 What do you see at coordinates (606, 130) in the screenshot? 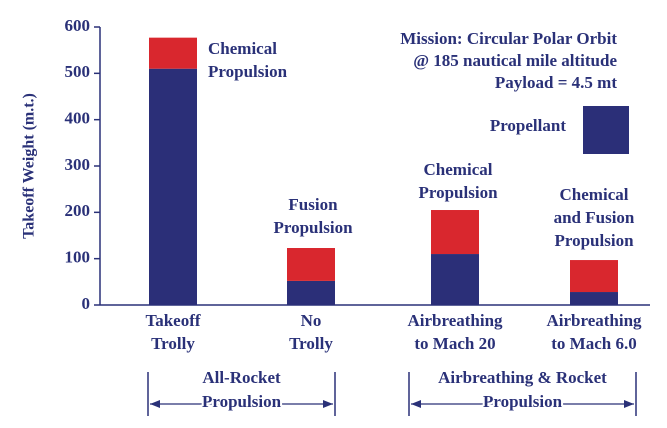
I see `legend-swatch` at bounding box center [606, 130].